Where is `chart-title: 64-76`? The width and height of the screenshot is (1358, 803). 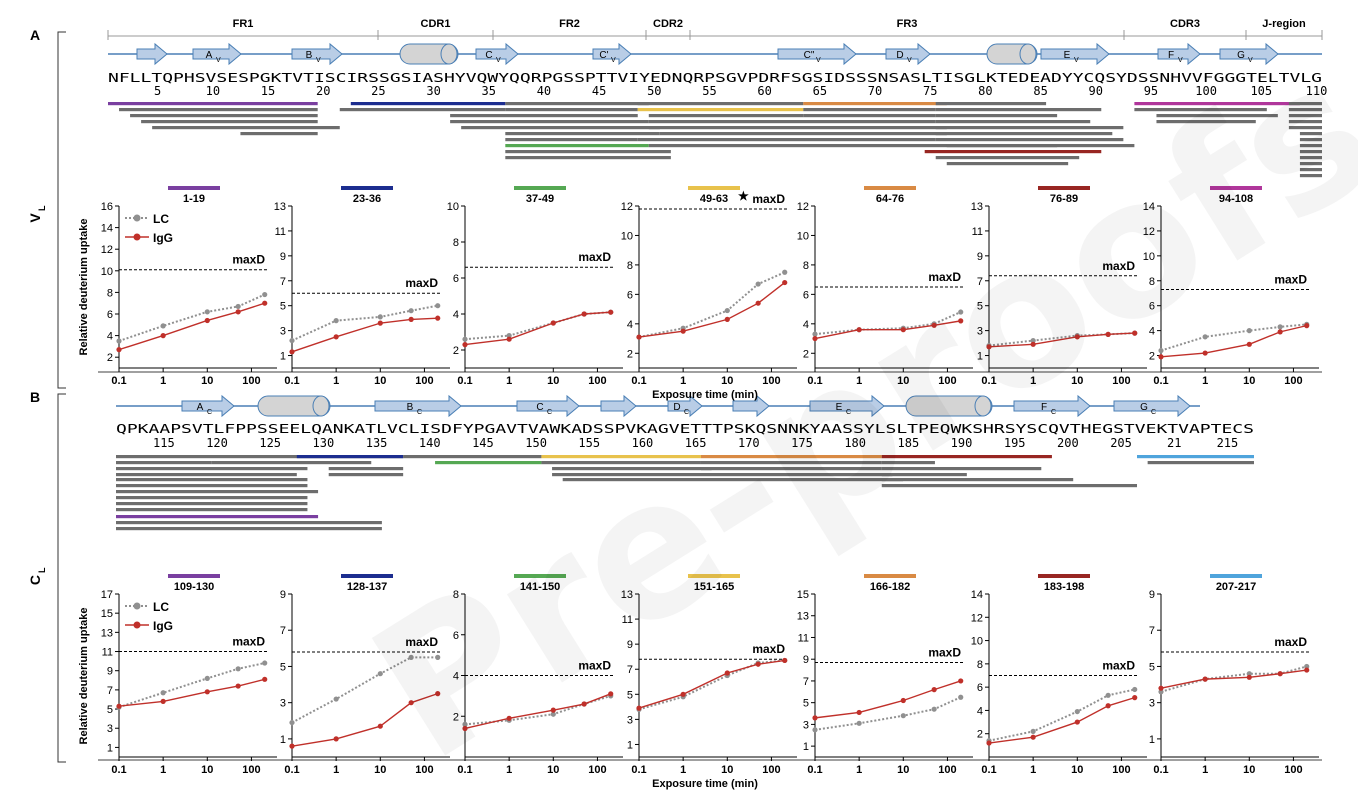 chart-title: 64-76 is located at coordinates (890, 199).